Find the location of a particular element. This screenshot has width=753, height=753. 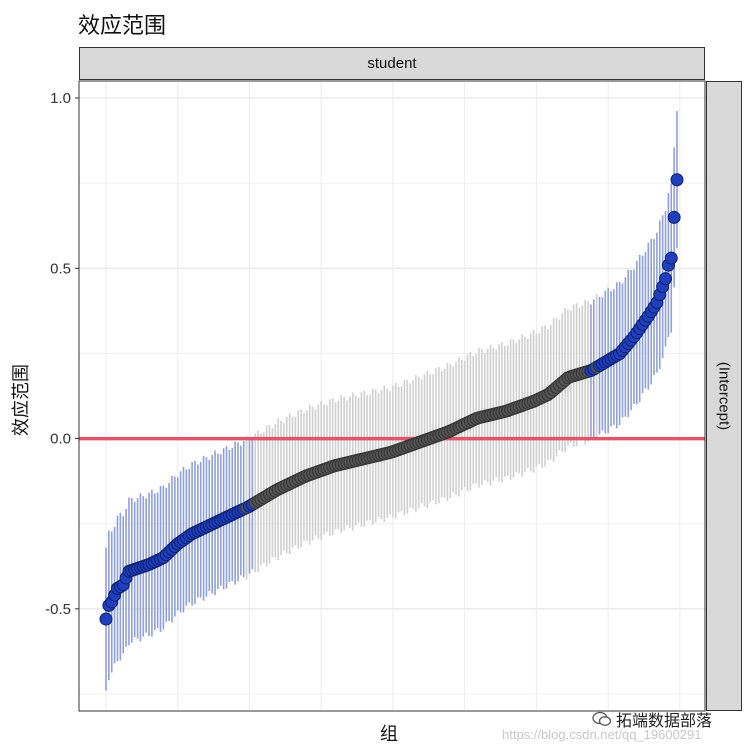

y-tick-label: 1.0 is located at coordinates (60, 98).